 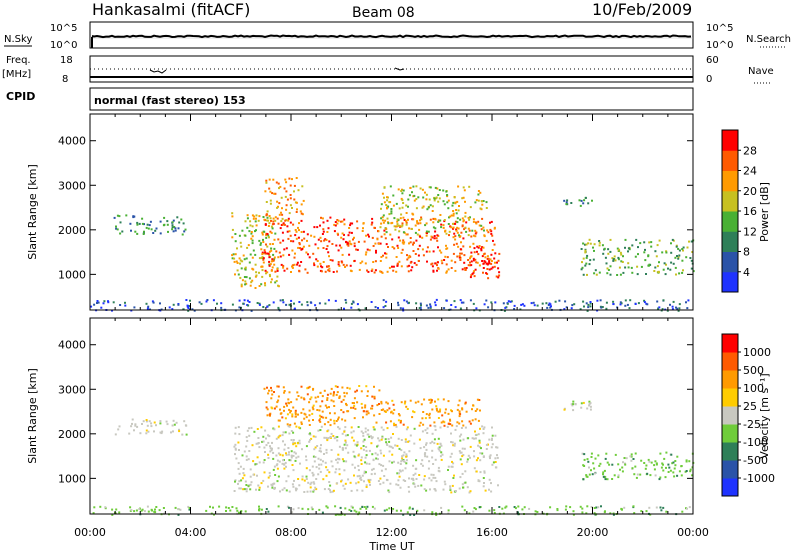 What do you see at coordinates (291, 532) in the screenshot?
I see `x-tick-label: 08:00` at bounding box center [291, 532].